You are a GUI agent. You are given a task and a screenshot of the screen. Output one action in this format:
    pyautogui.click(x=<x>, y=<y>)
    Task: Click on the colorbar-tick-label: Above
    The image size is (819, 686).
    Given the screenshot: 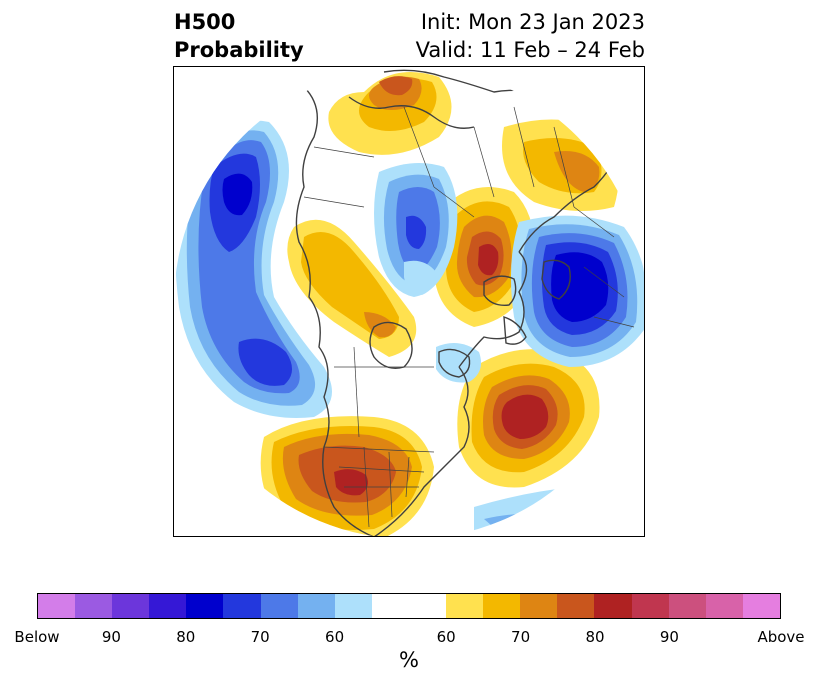 What is the action you would take?
    pyautogui.click(x=781, y=637)
    